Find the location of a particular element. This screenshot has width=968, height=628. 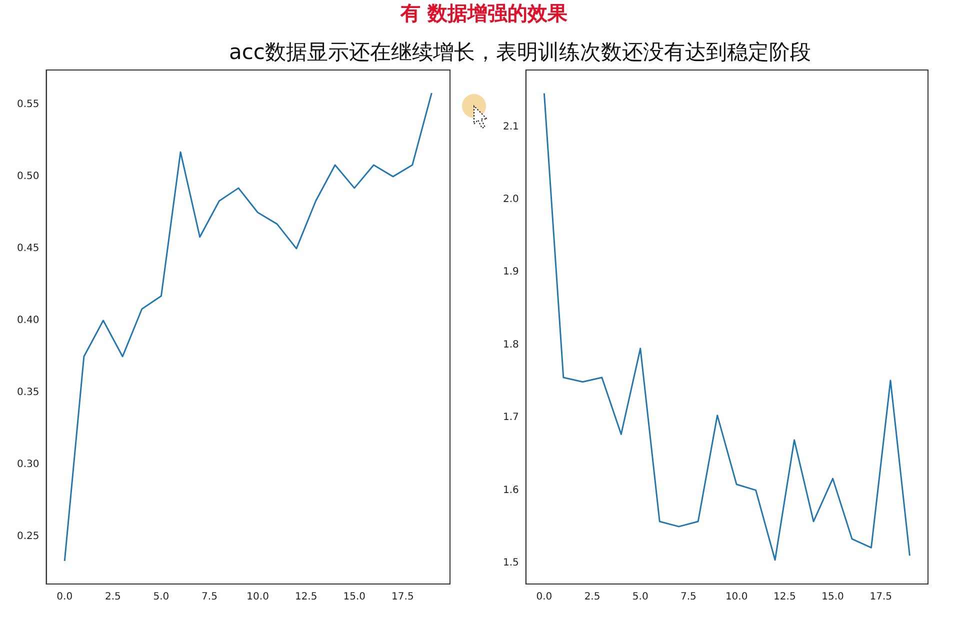

y-tick-label: 0.25 is located at coordinates (28, 536).